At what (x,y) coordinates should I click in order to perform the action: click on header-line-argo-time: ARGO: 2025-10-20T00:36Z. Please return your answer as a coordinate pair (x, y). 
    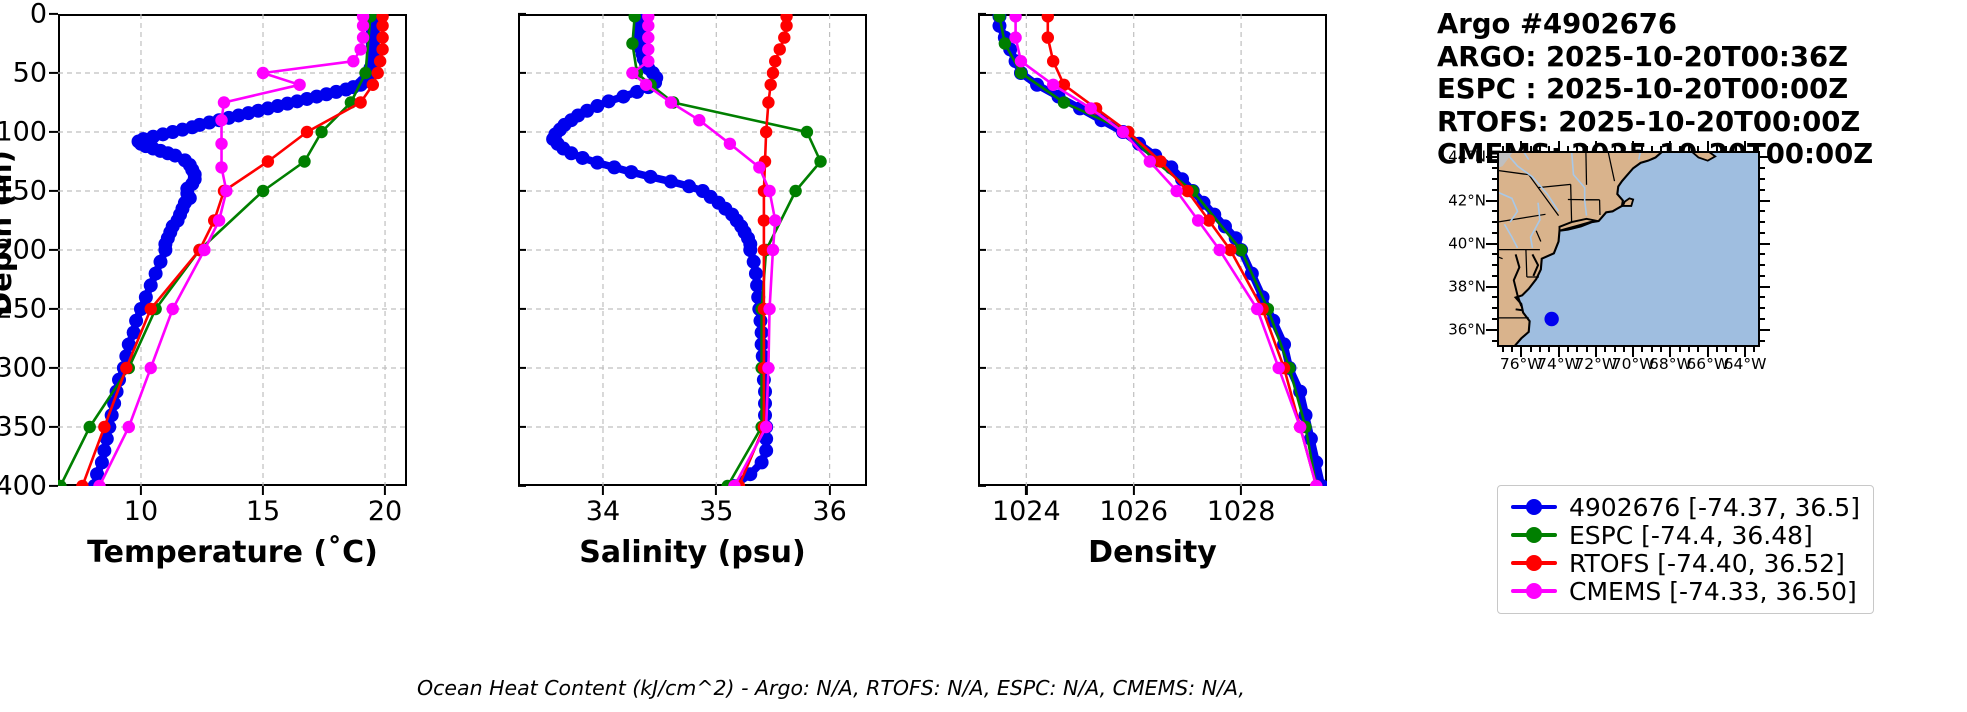
    Looking at the image, I should click on (1643, 56).